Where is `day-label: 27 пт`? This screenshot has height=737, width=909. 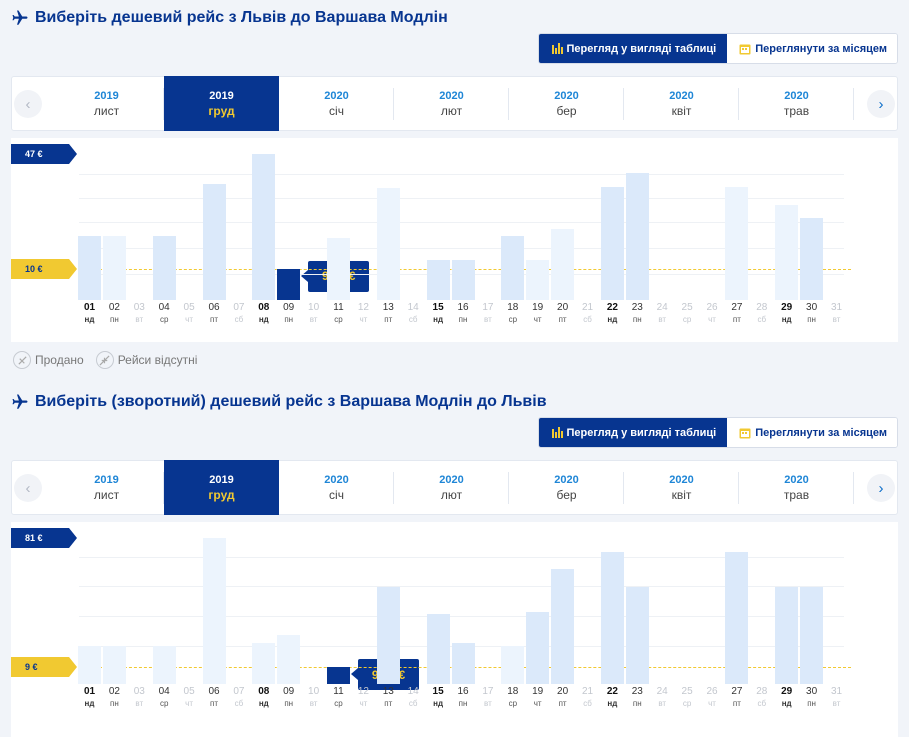
day-label: 27 пт is located at coordinates (737, 313).